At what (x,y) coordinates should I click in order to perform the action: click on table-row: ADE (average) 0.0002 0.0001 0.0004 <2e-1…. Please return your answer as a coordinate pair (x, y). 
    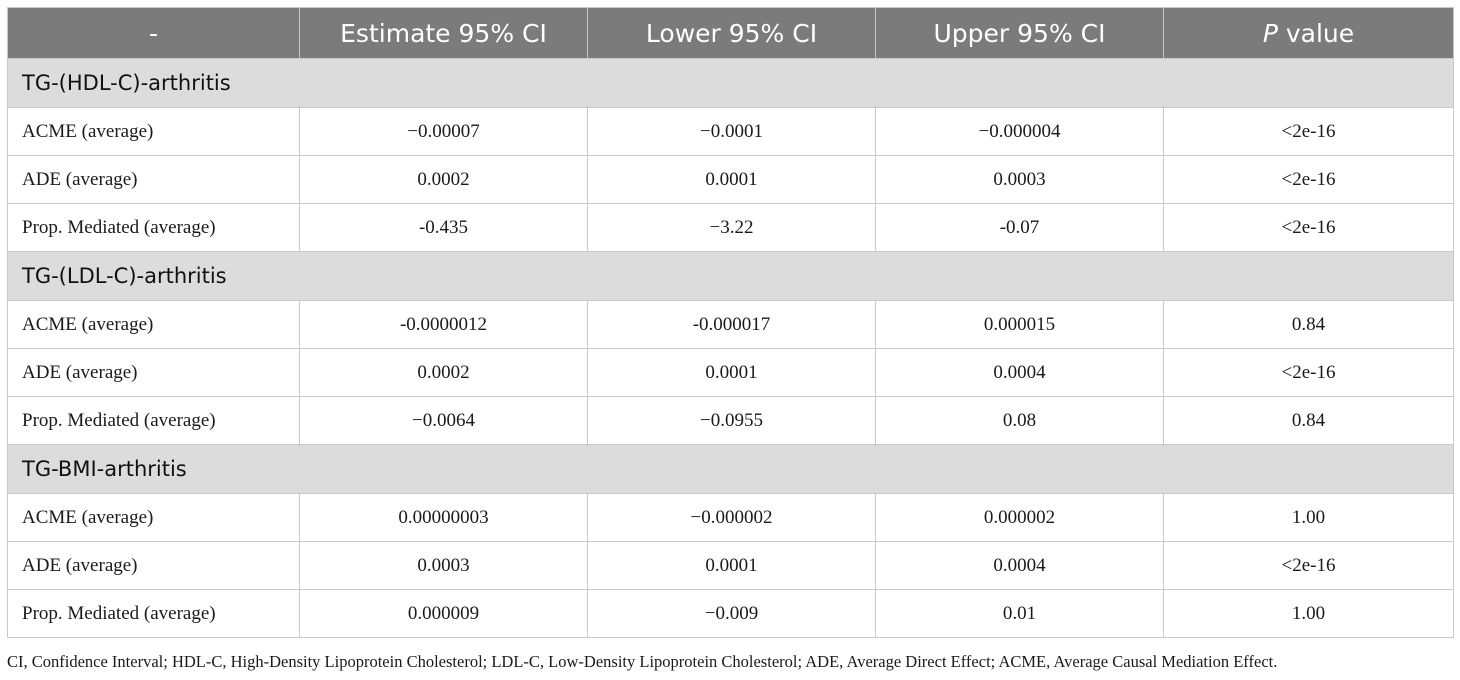
    Looking at the image, I should click on (730, 372).